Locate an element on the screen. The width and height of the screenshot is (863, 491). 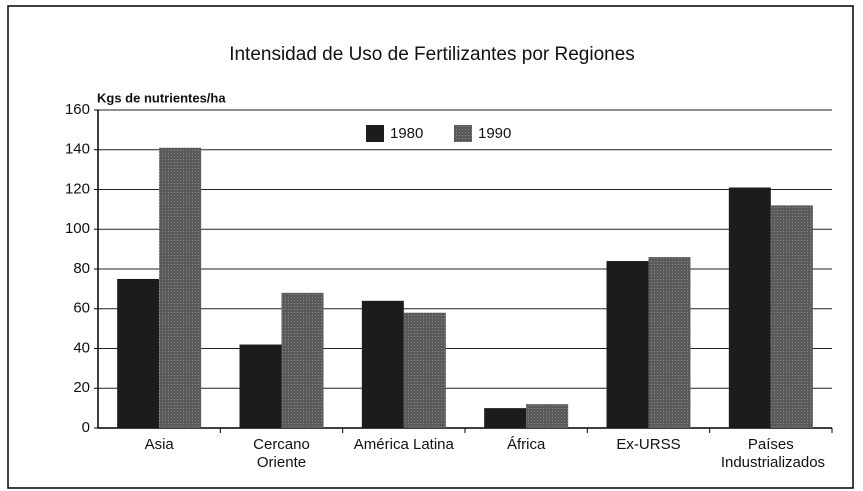
y-tick-label: 120 is located at coordinates (77, 188).